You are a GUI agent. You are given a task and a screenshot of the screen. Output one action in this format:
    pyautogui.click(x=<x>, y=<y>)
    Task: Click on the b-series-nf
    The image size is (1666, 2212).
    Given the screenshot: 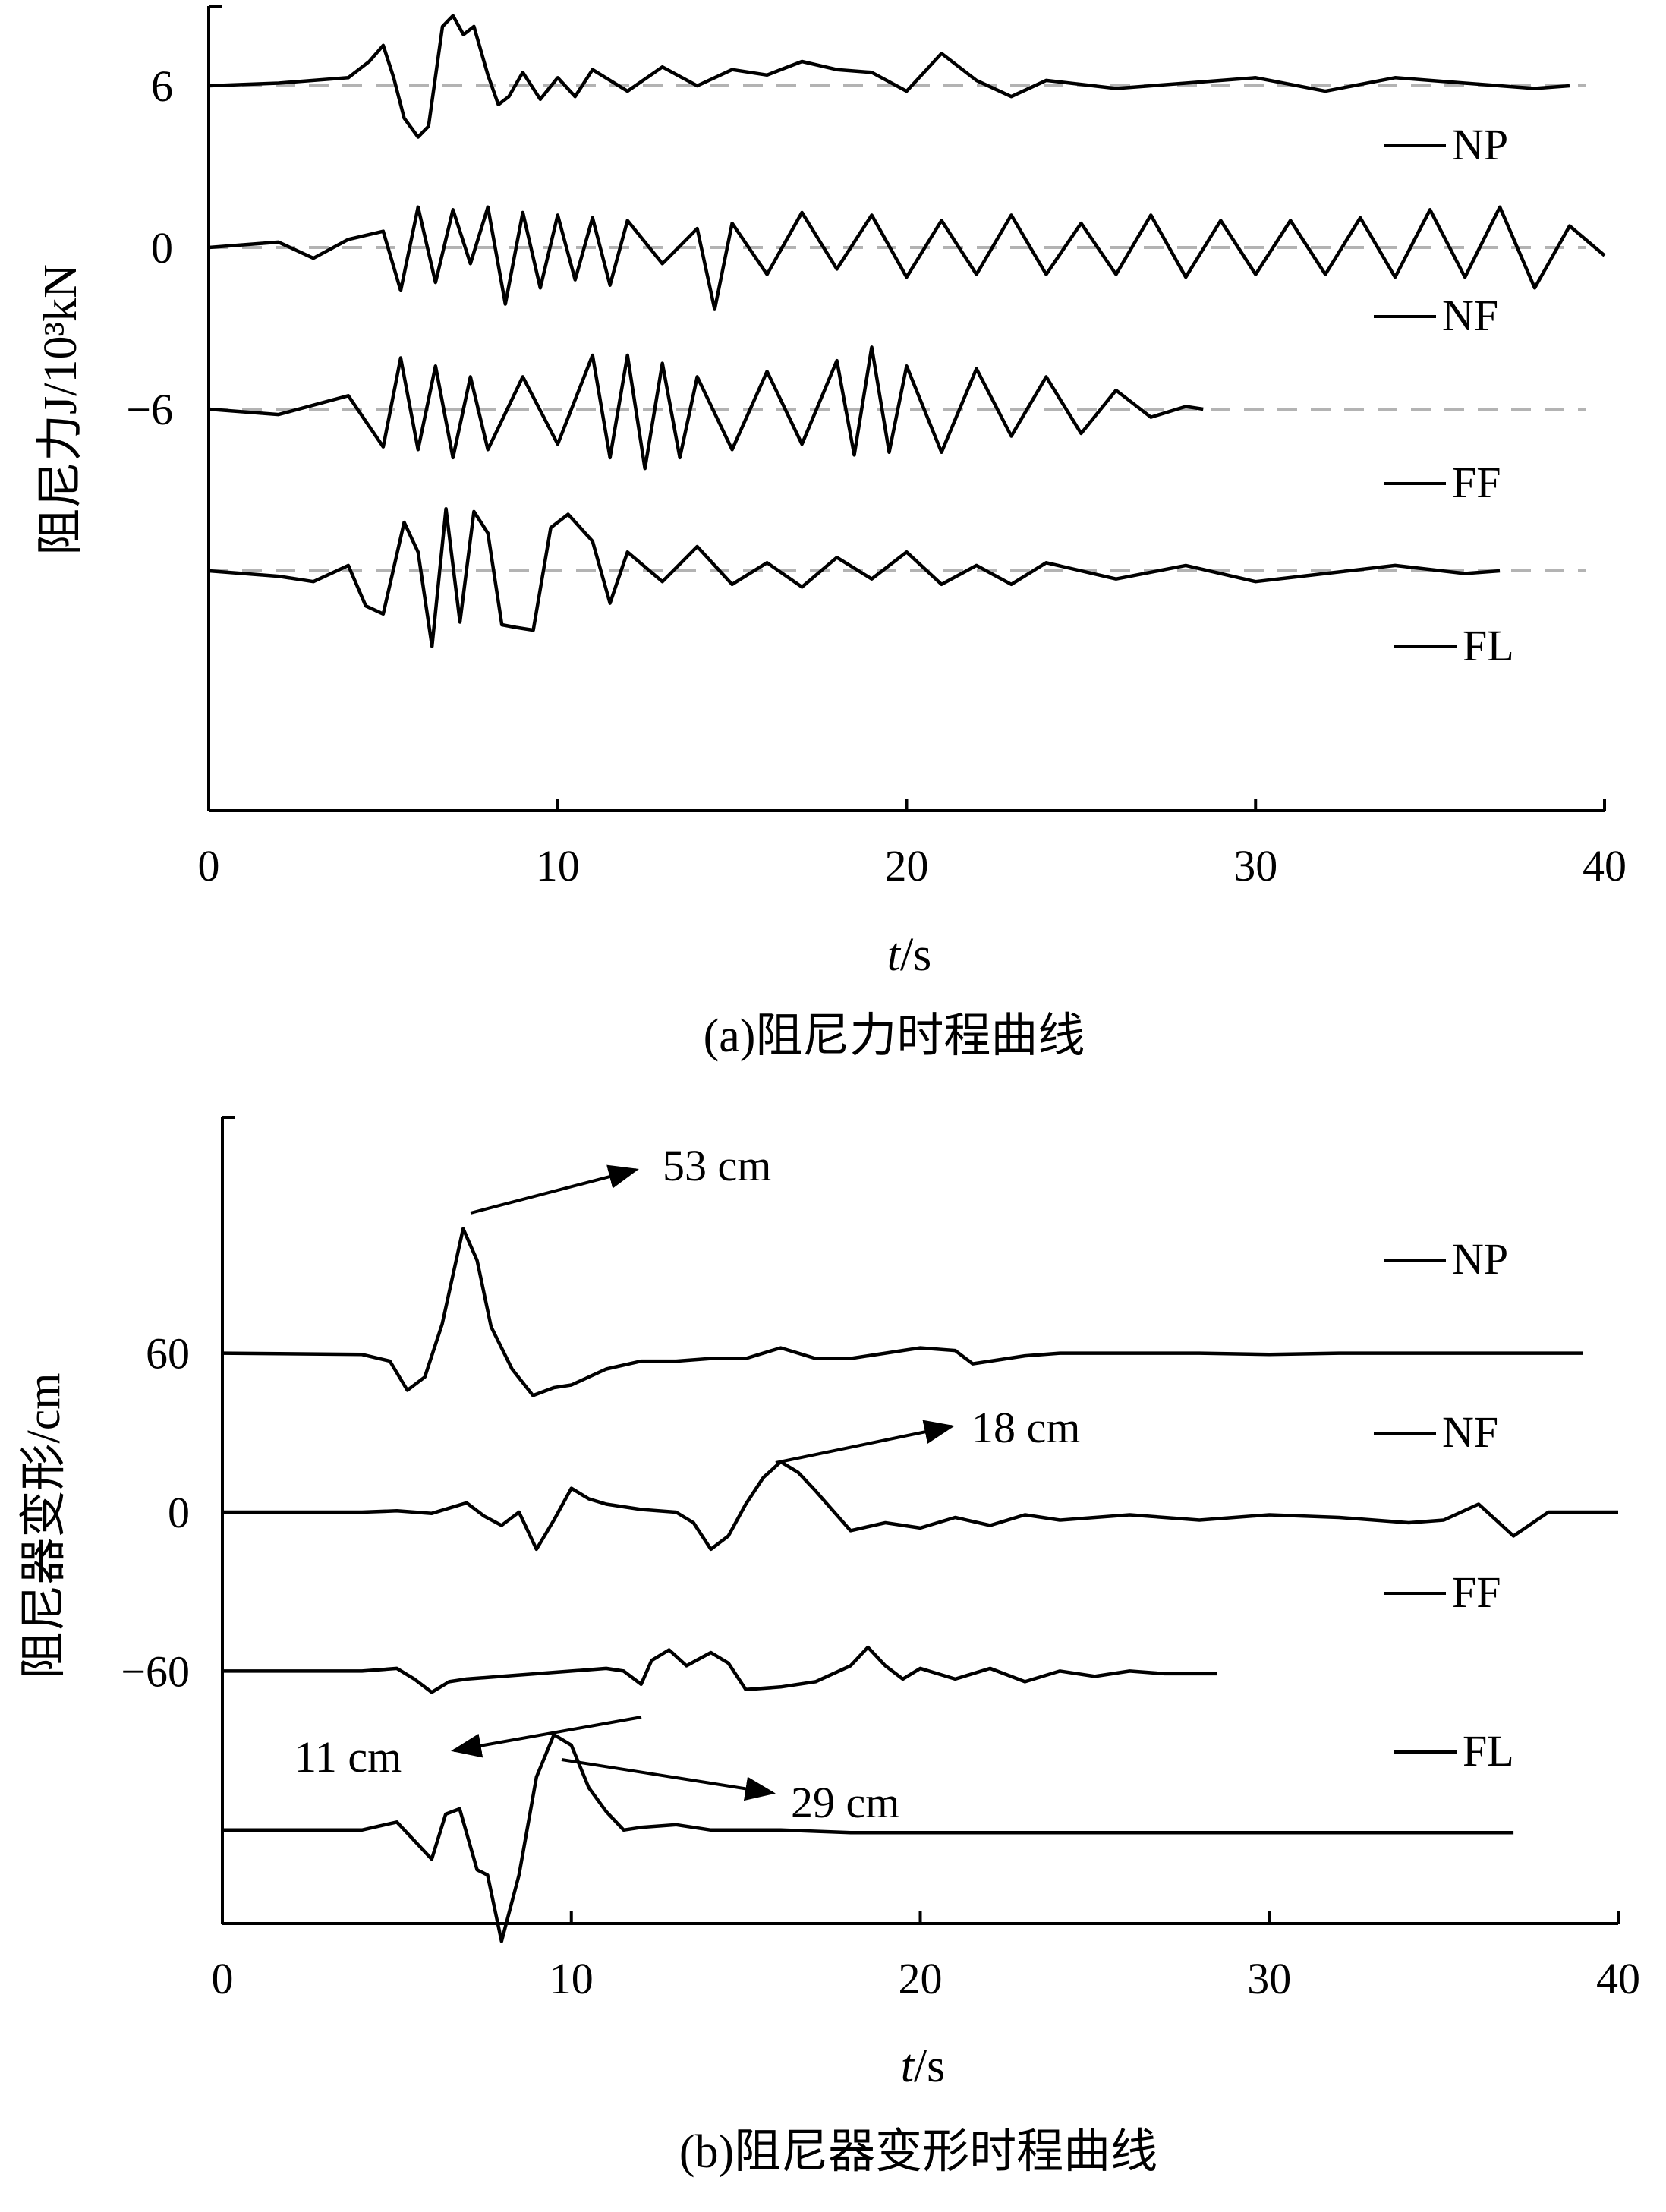 What is the action you would take?
    pyautogui.click(x=920, y=1506)
    